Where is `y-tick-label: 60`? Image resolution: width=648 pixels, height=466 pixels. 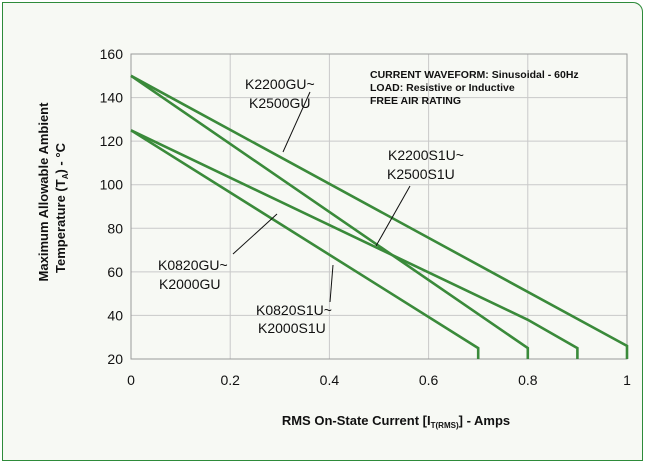 y-tick-label: 60 is located at coordinates (115, 272).